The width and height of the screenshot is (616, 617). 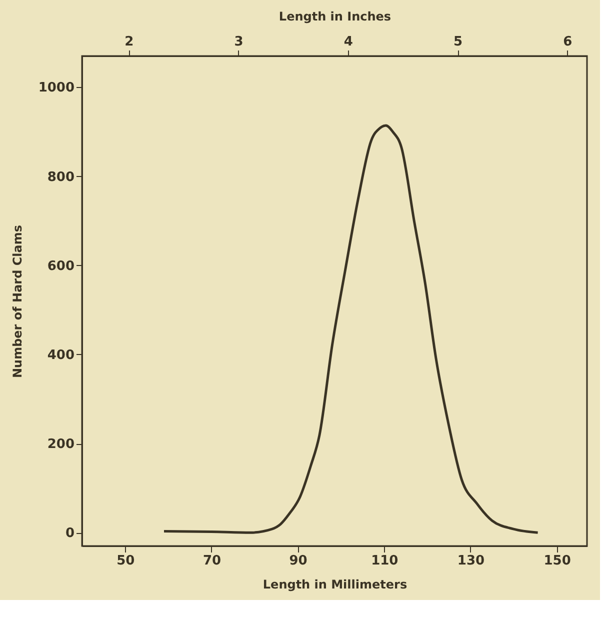 What do you see at coordinates (348, 42) in the screenshot?
I see `x2-tick-label: 4` at bounding box center [348, 42].